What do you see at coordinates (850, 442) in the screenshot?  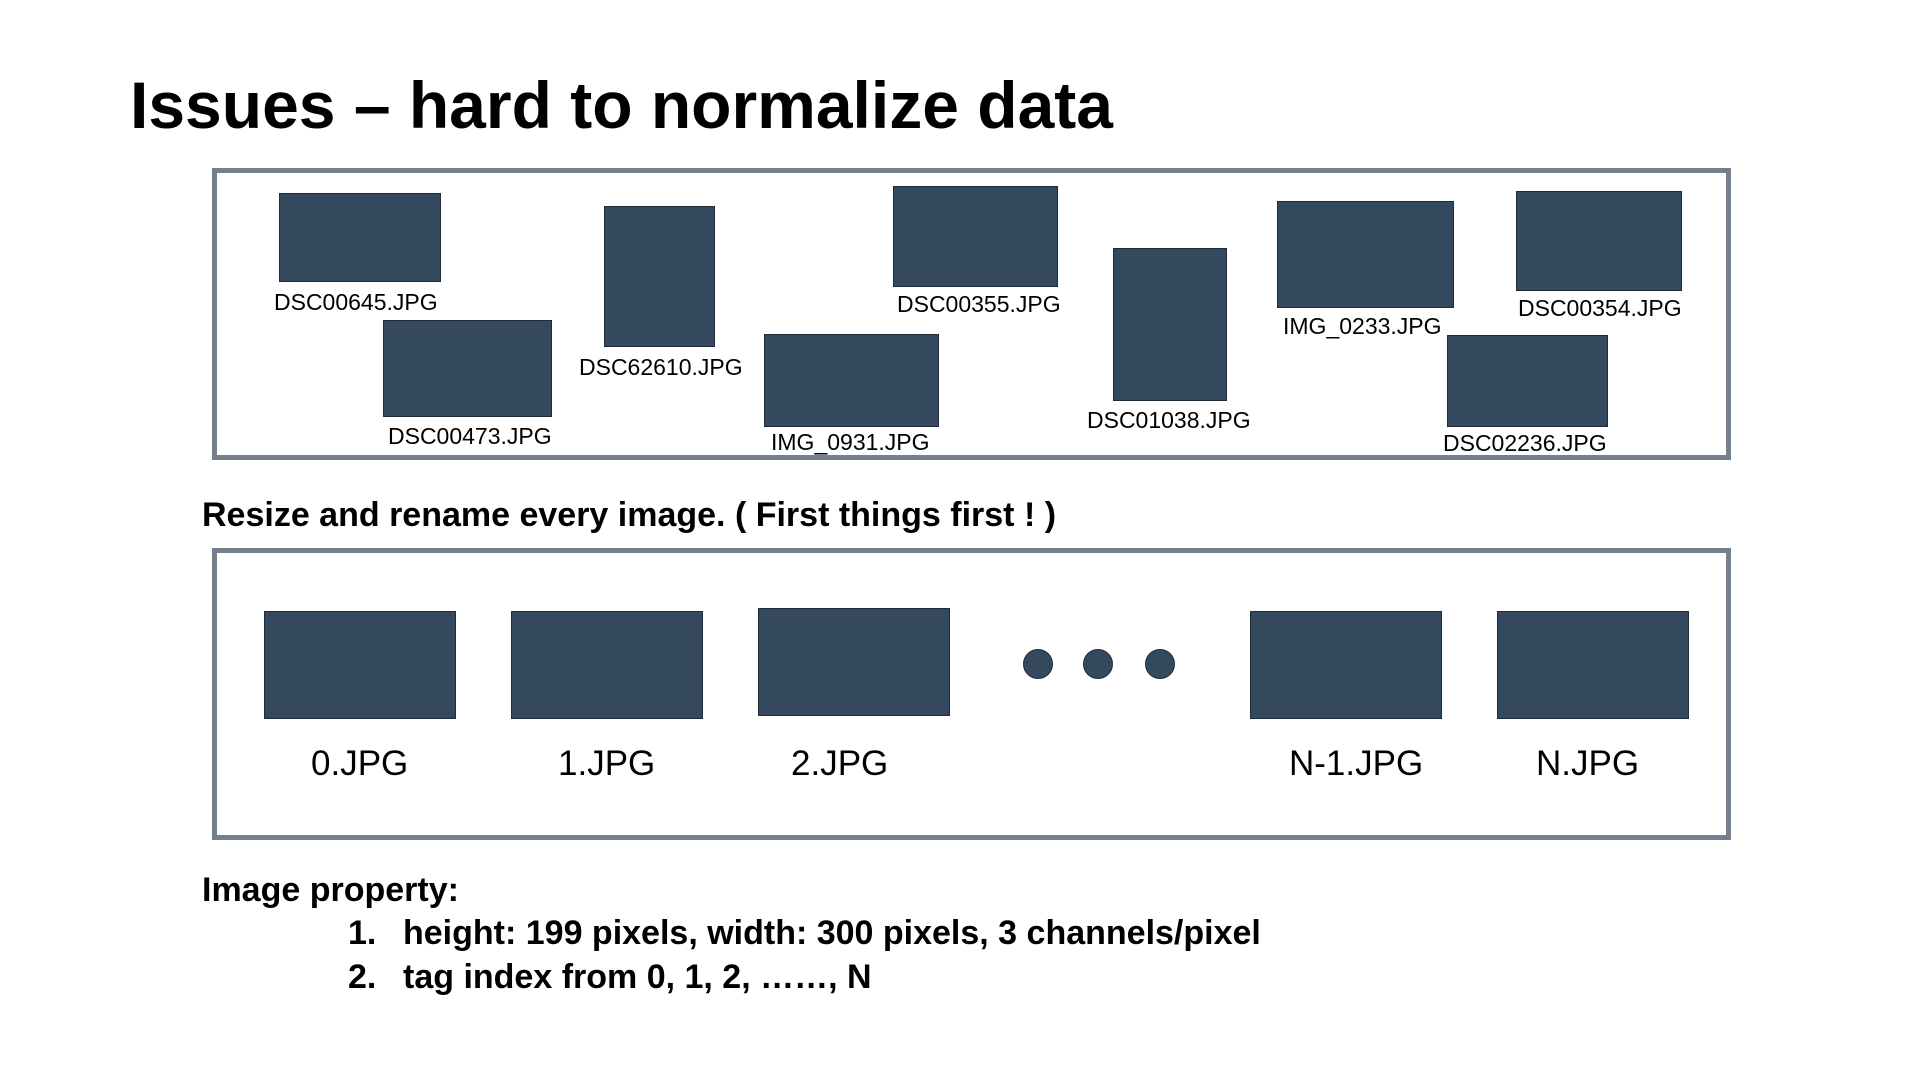 I see `image-filename: IMG_0931.JPG` at bounding box center [850, 442].